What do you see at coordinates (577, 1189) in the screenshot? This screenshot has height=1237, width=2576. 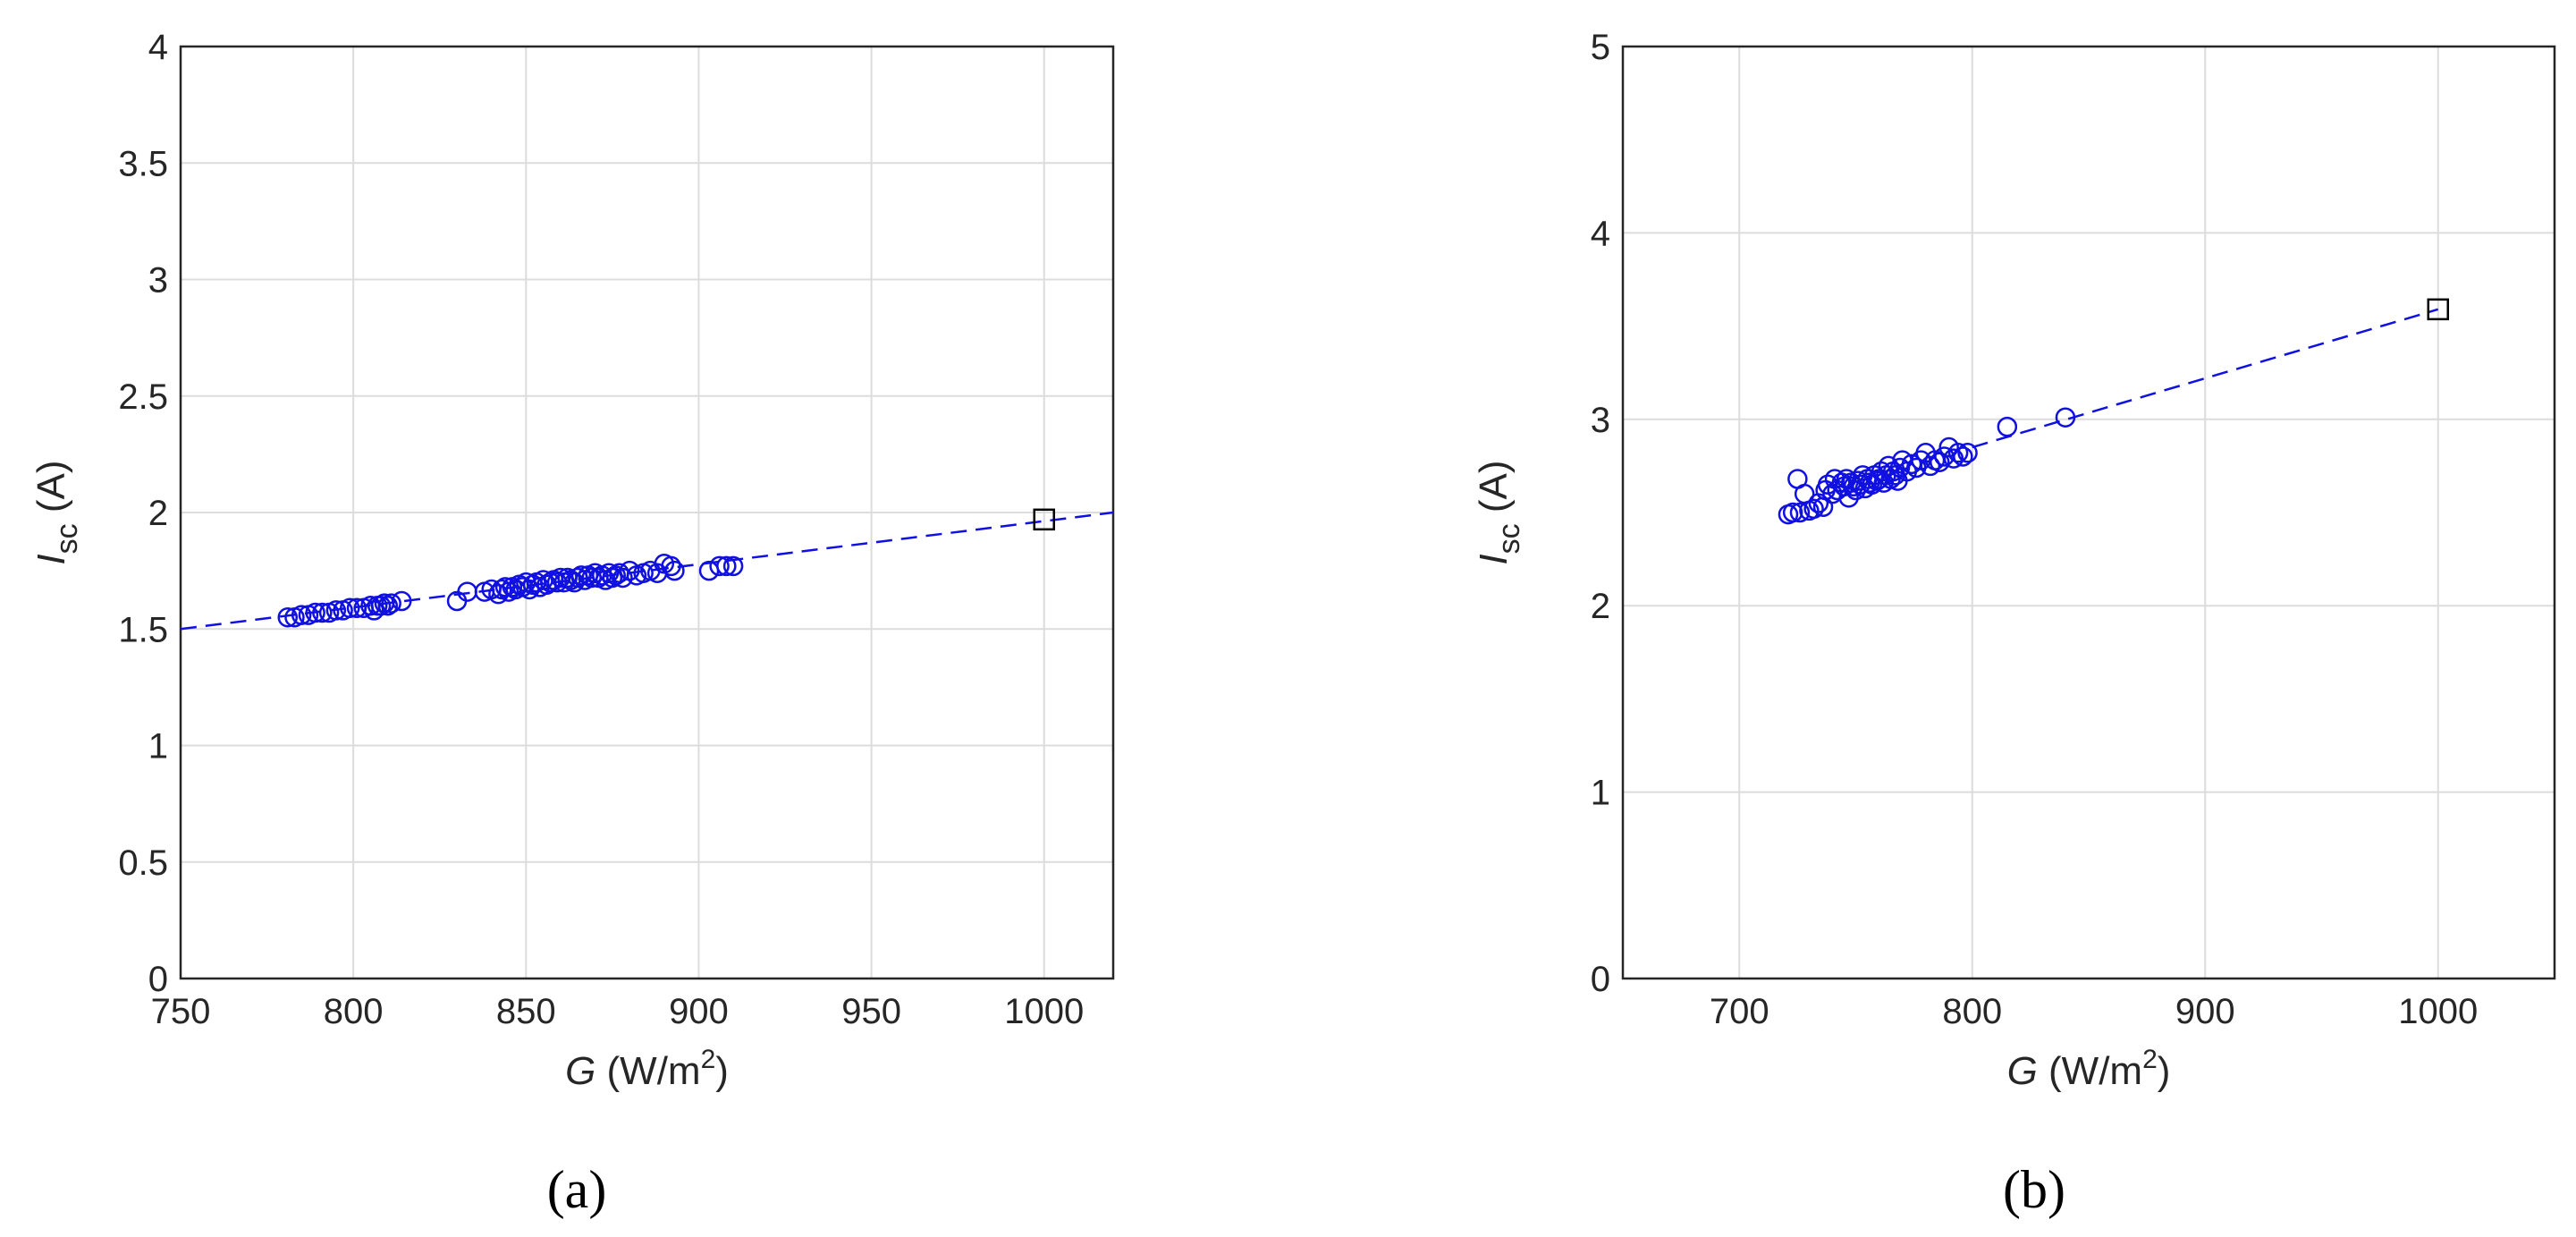 I see `panel-label: (a)` at bounding box center [577, 1189].